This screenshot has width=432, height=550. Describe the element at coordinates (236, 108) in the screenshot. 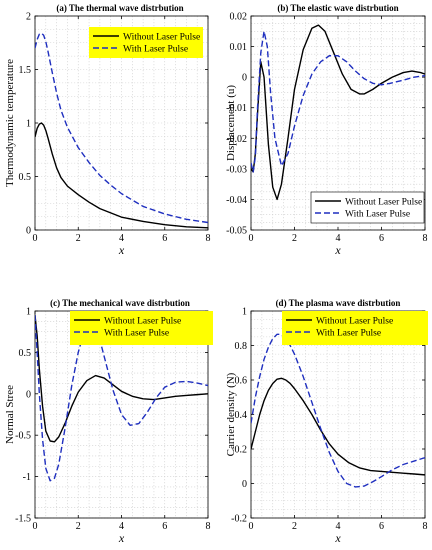

I see `y-tick-label: -0.01` at that location.